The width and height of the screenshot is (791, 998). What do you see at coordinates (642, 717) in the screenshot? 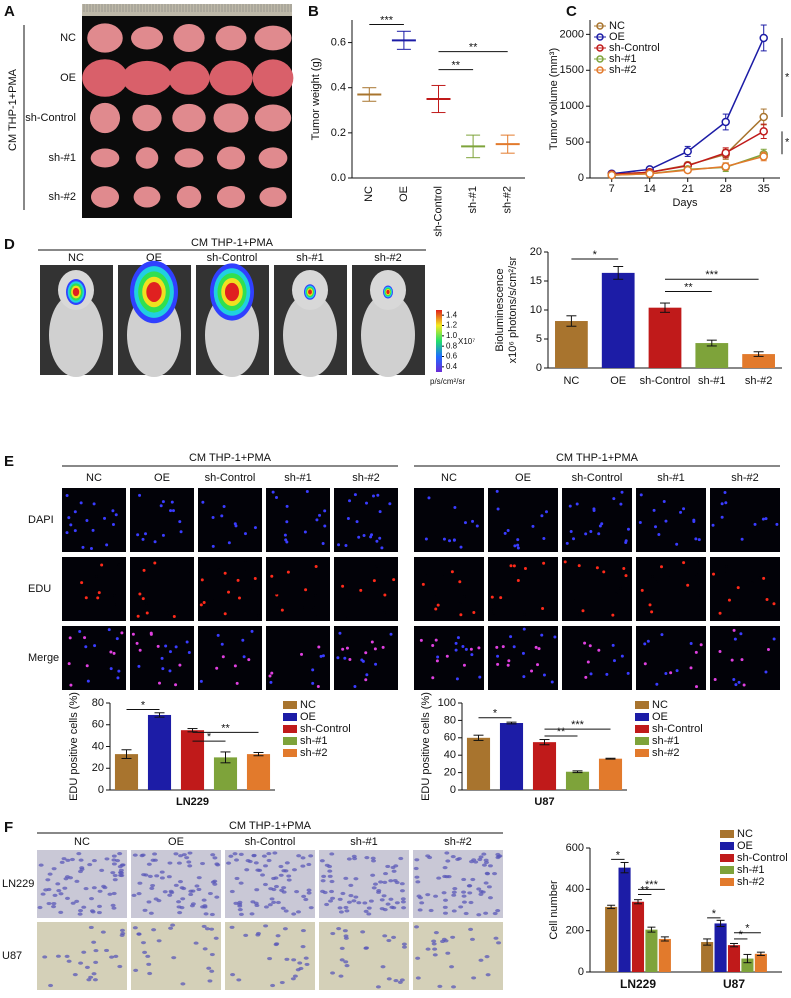
I see `legend-swatch` at bounding box center [642, 717].